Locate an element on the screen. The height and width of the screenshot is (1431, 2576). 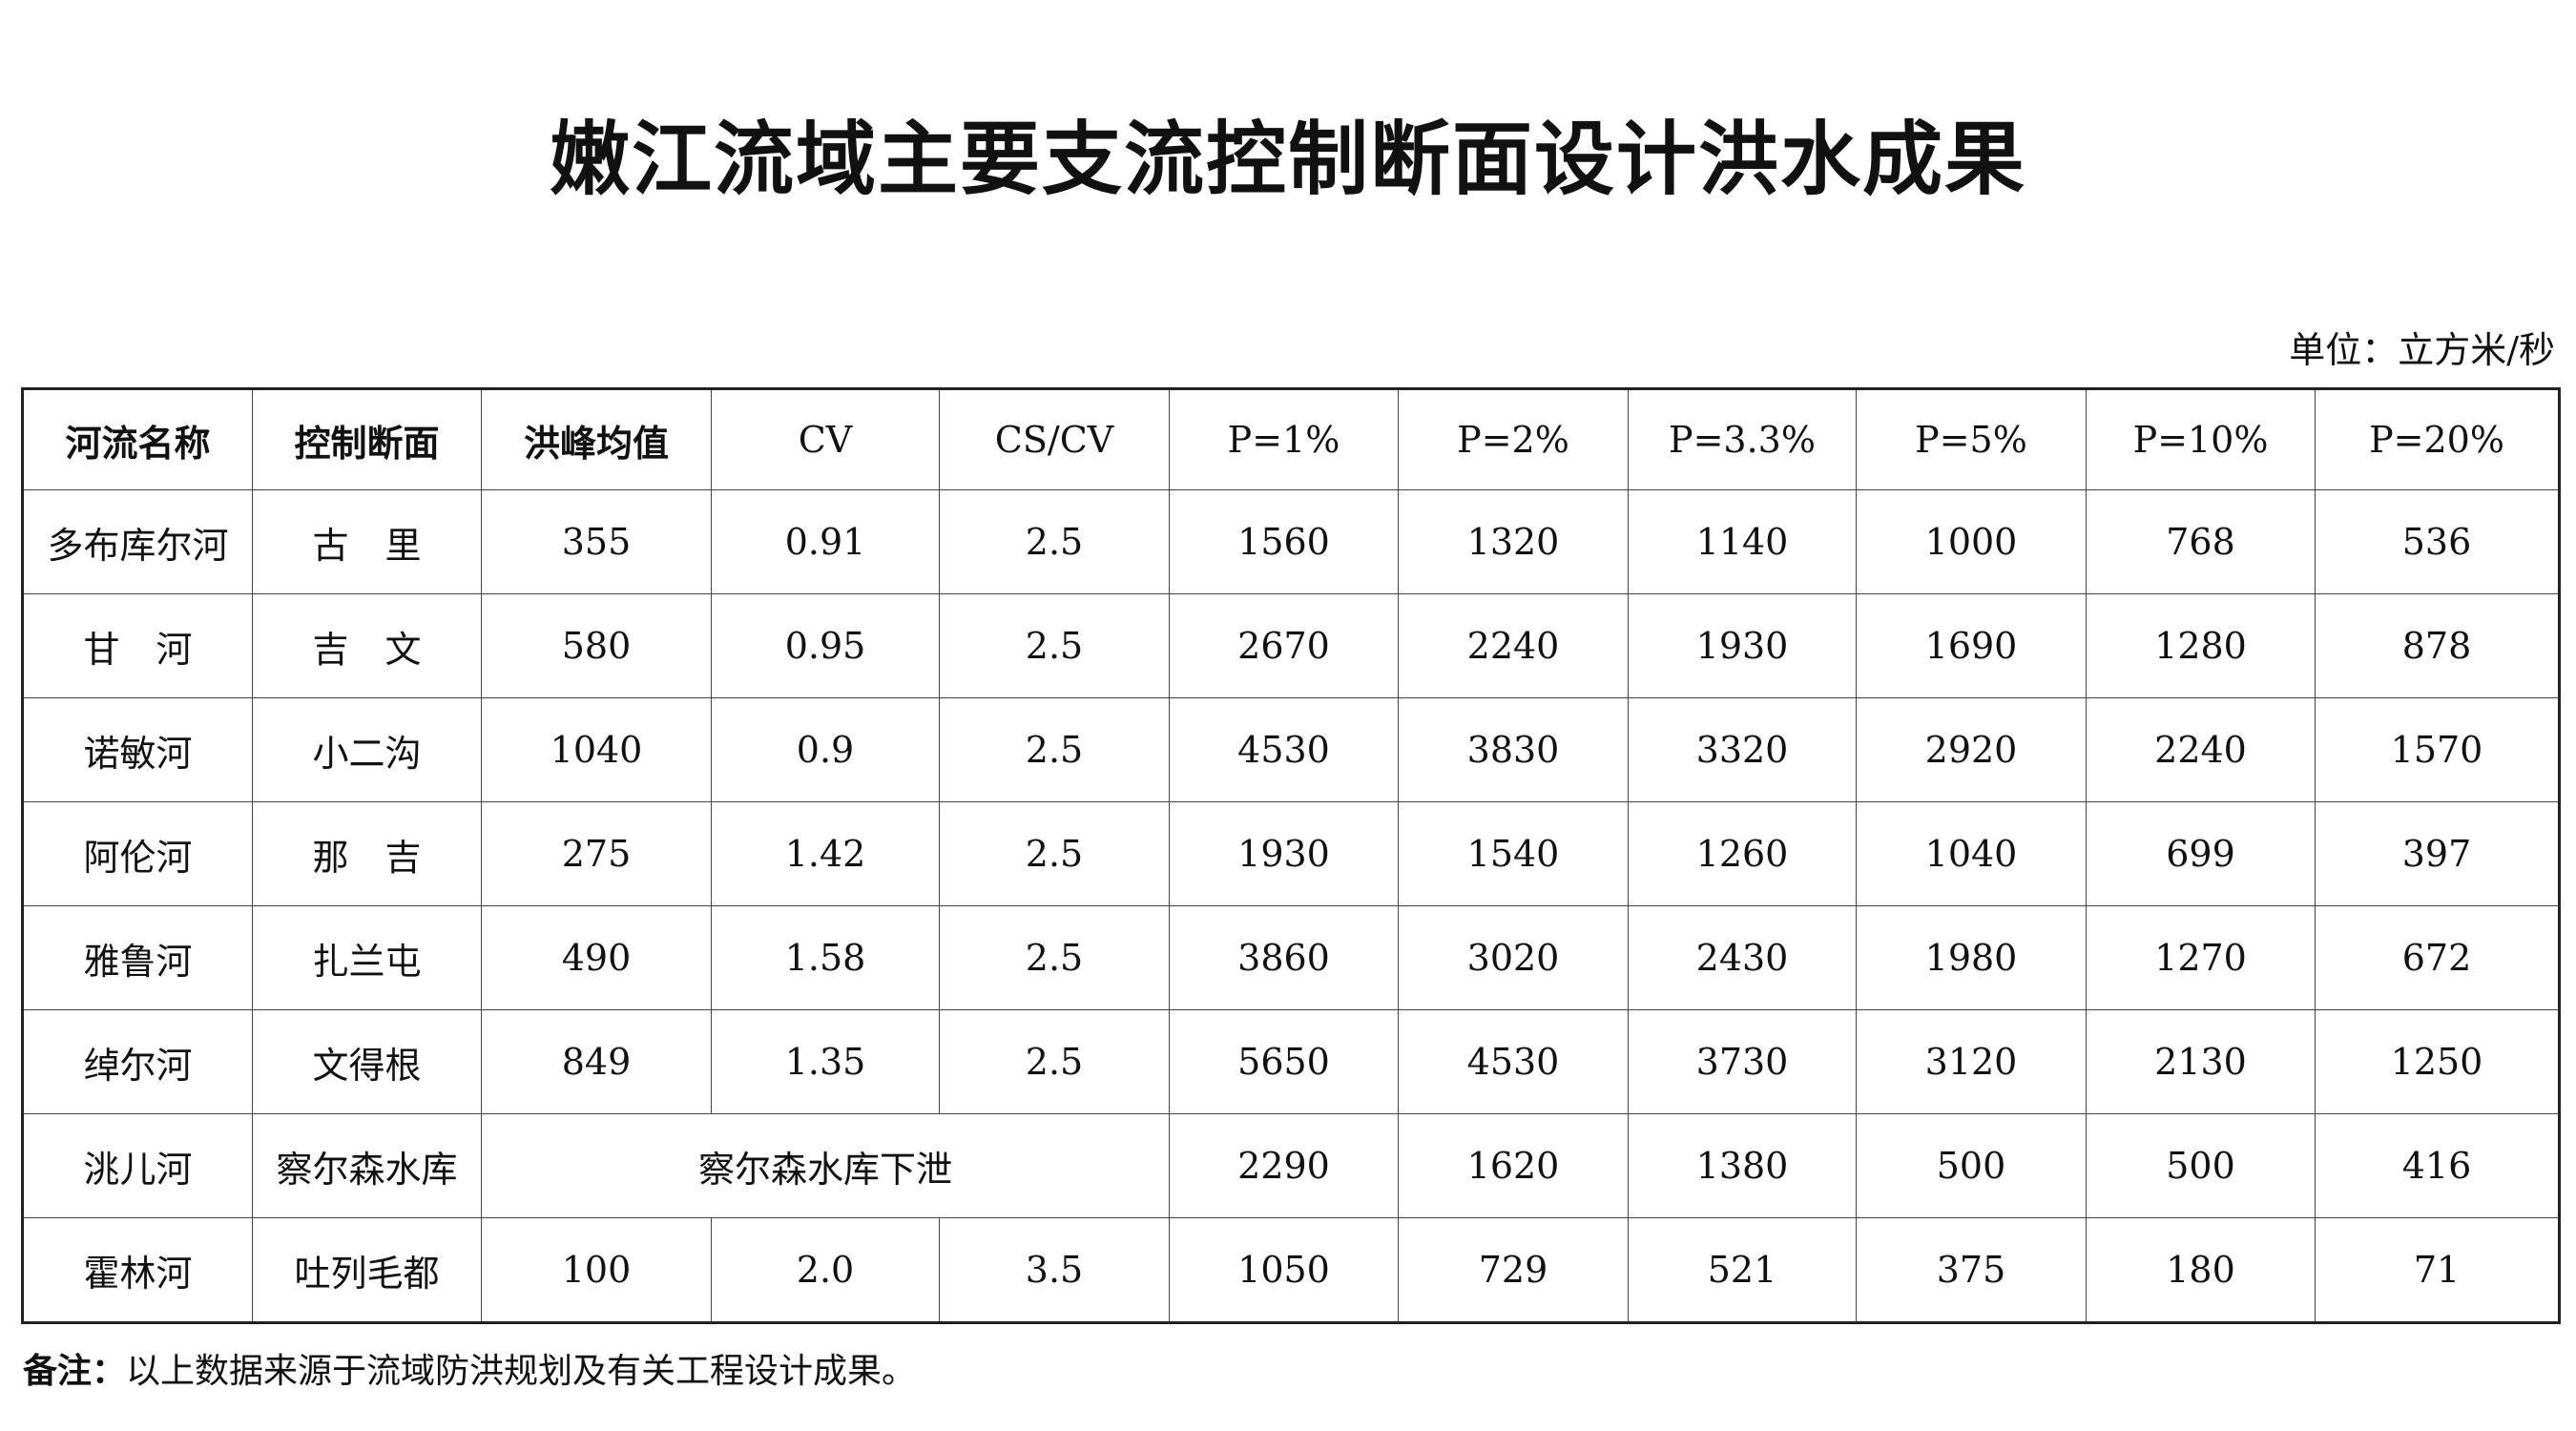
table-cell: 5650 is located at coordinates (1284, 1061).